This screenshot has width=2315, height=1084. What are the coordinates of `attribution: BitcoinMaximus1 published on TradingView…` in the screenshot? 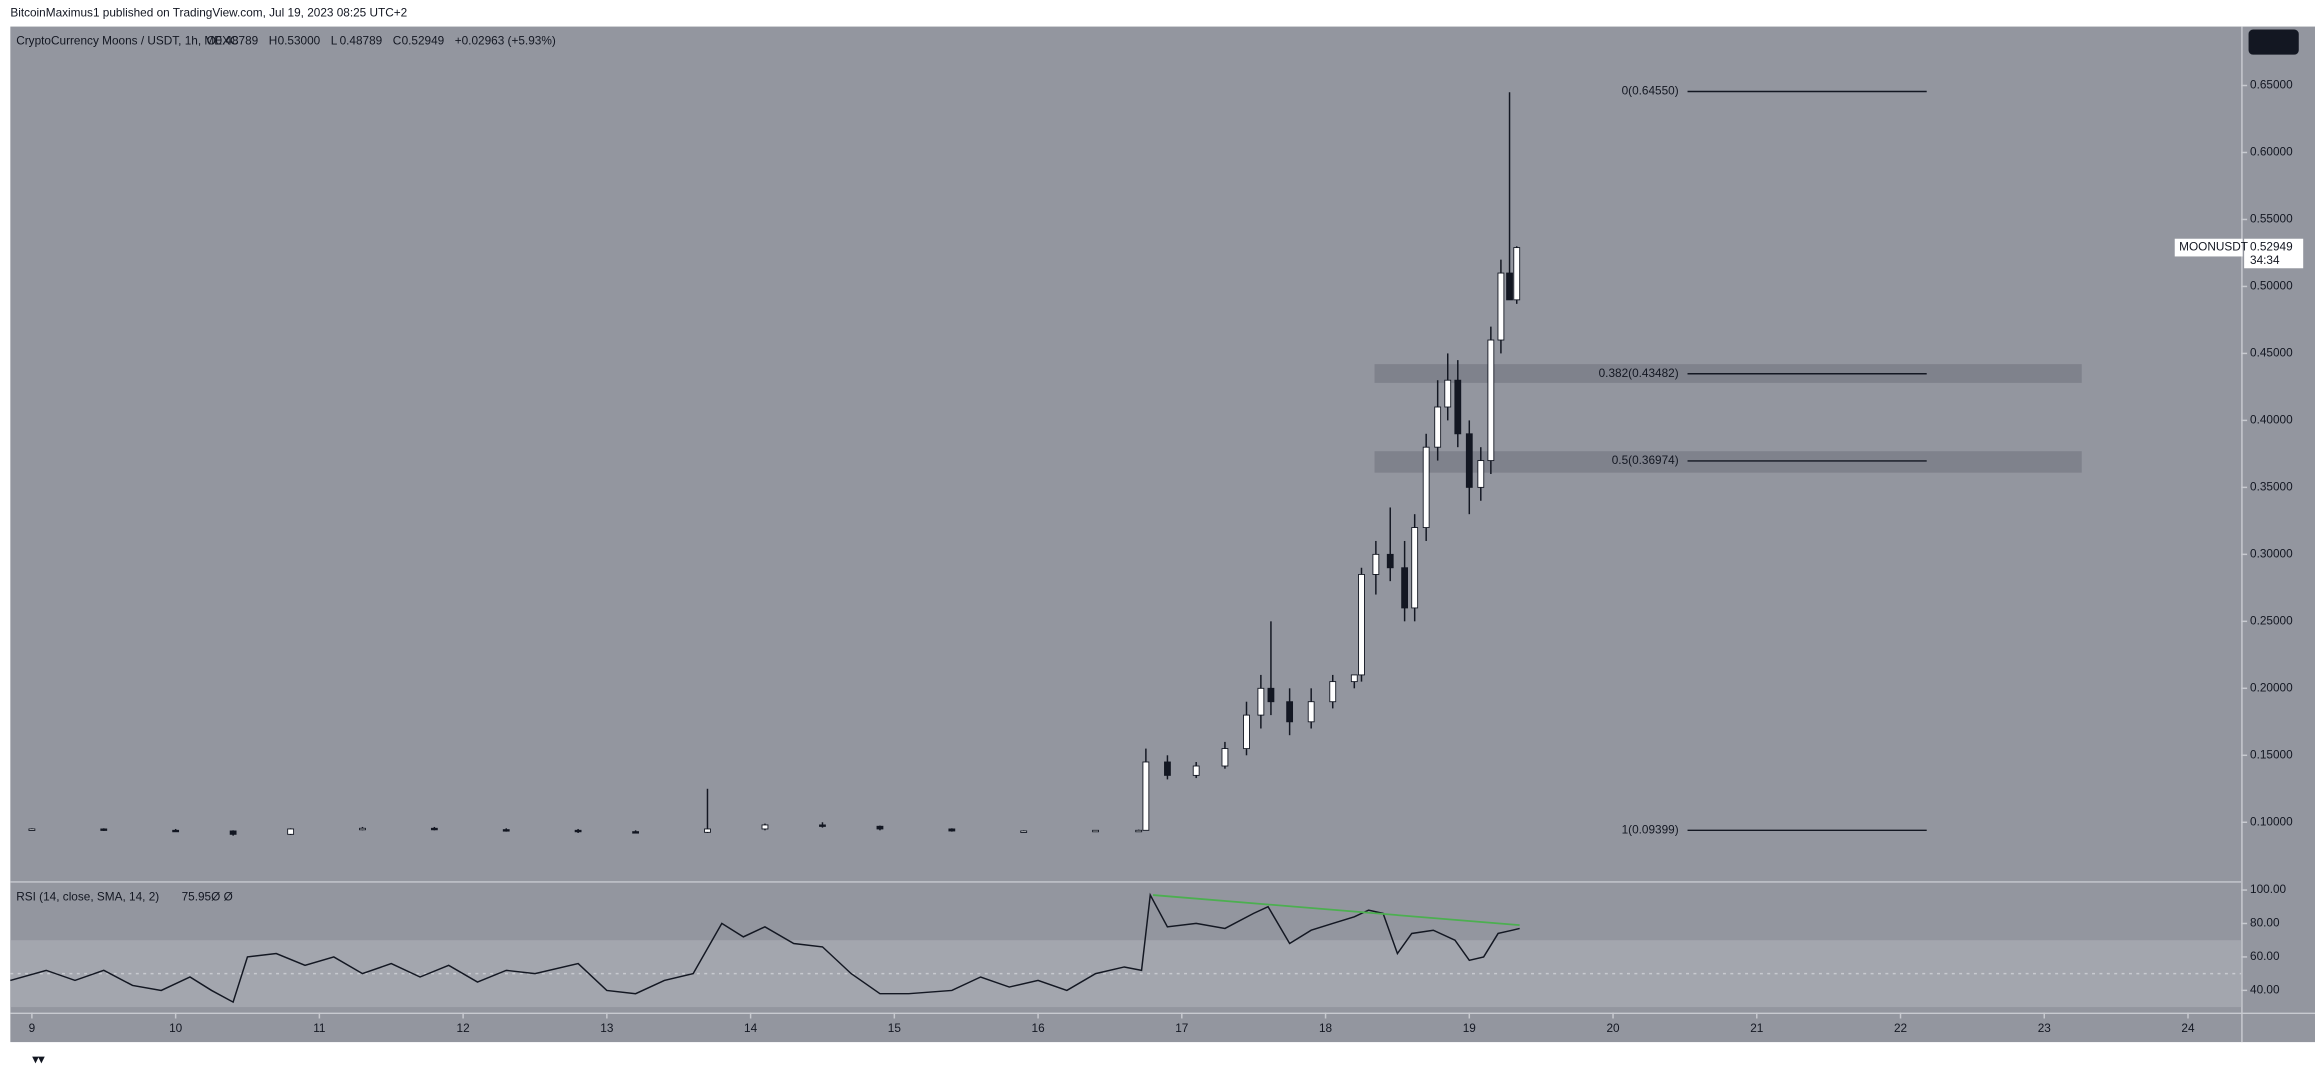 It's located at (208, 12).